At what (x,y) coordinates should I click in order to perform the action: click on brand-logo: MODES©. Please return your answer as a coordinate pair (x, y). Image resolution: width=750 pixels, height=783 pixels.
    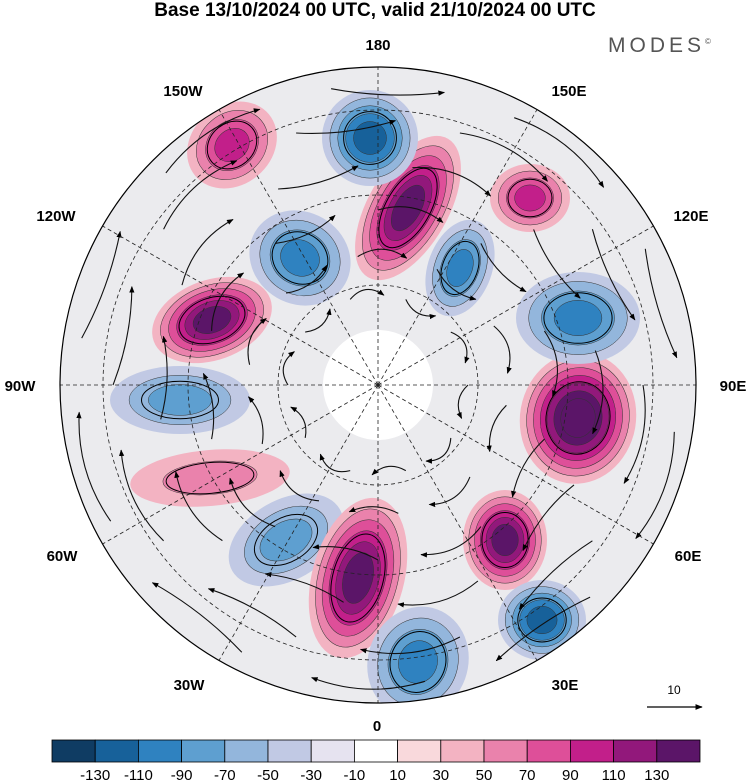
    Looking at the image, I should click on (659, 46).